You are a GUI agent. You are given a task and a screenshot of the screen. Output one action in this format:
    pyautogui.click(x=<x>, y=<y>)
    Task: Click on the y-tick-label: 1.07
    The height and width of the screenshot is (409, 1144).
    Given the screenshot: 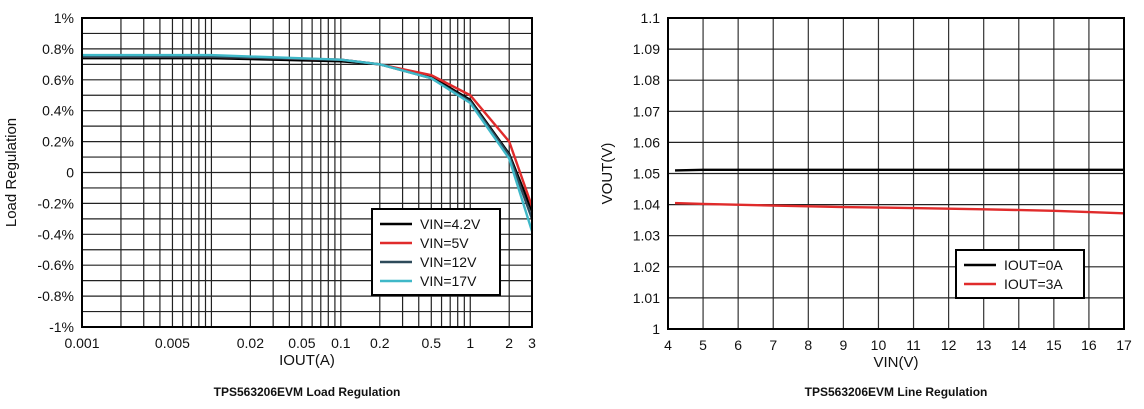 What is the action you would take?
    pyautogui.click(x=646, y=111)
    